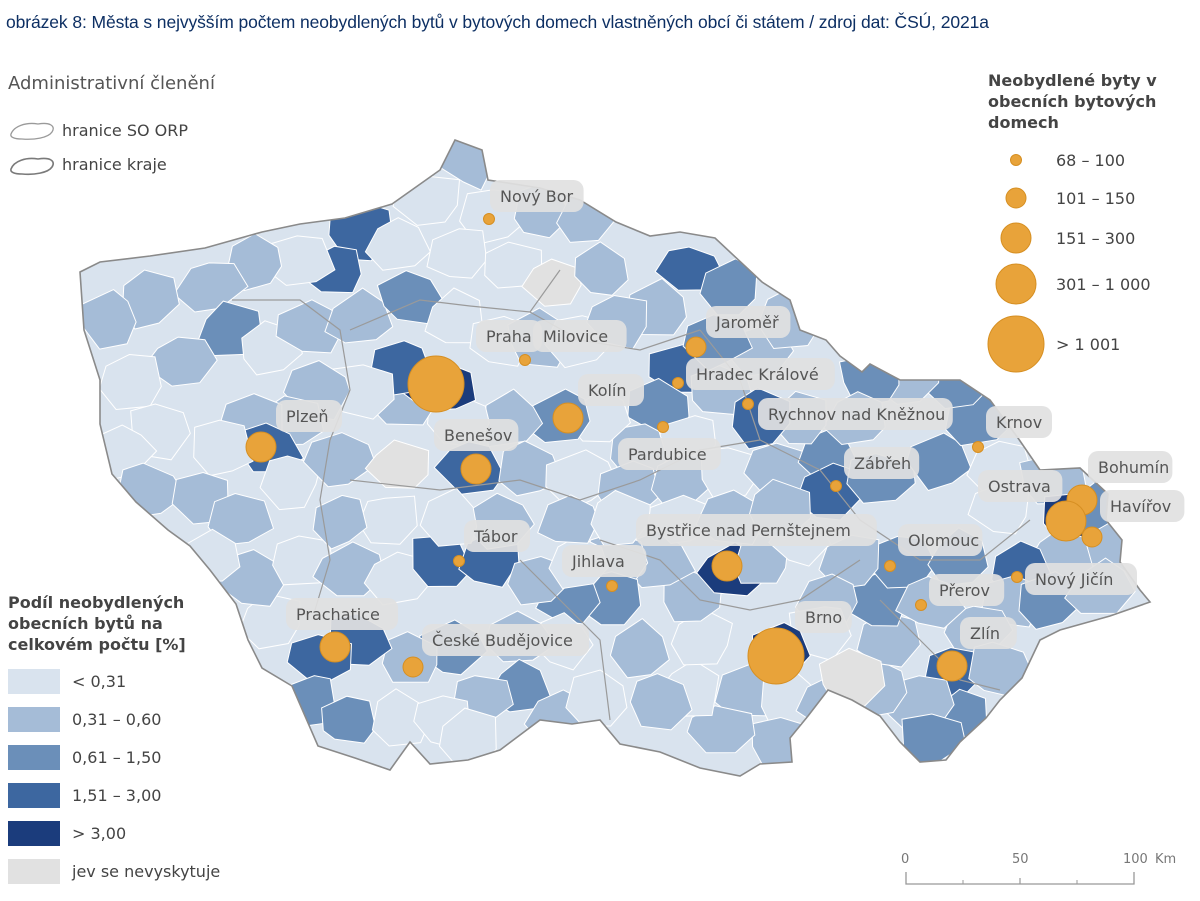  I want to click on size-class-label: 68 – 100, so click(1091, 160).